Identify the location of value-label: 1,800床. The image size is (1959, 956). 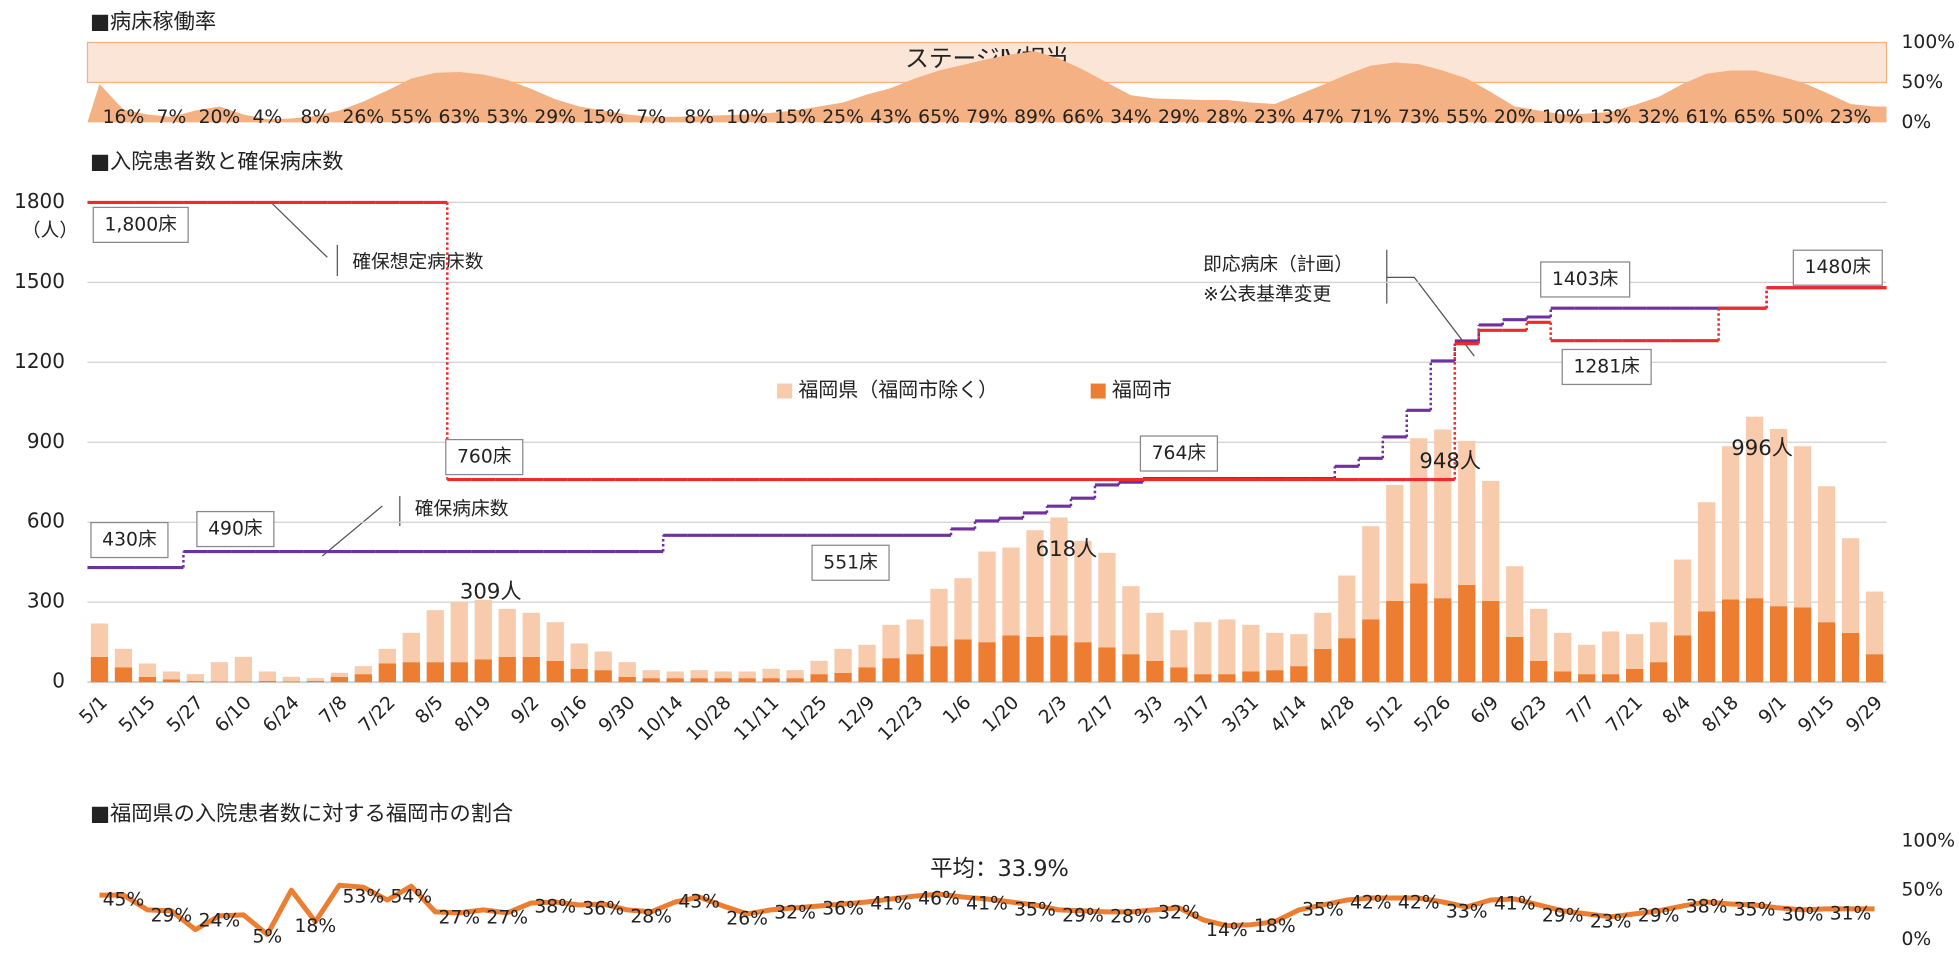
(141, 224).